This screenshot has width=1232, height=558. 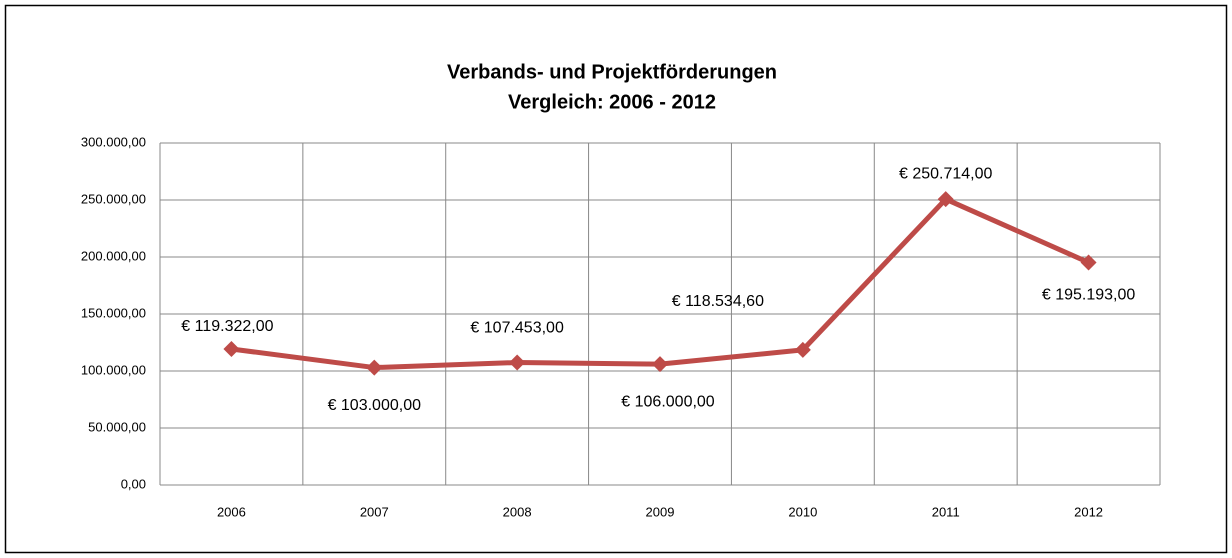 What do you see at coordinates (133, 483) in the screenshot?
I see `y-tick-label: 0,00` at bounding box center [133, 483].